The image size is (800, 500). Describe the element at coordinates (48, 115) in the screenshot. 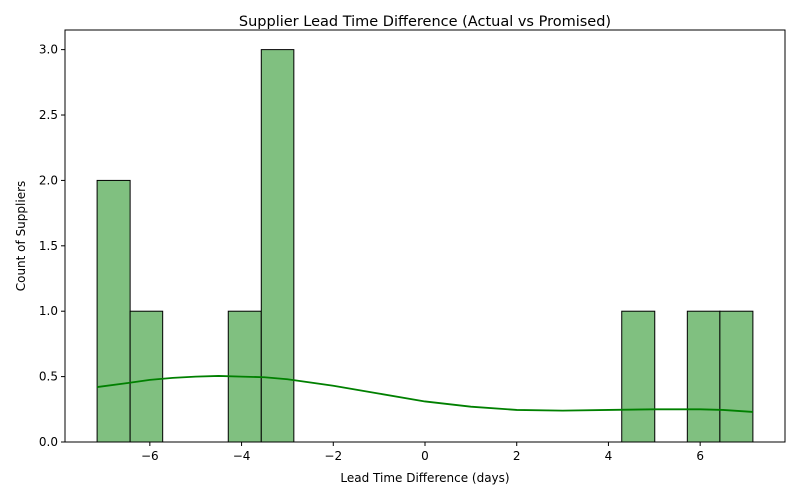

I see `y-tick-label: 2.5` at that location.